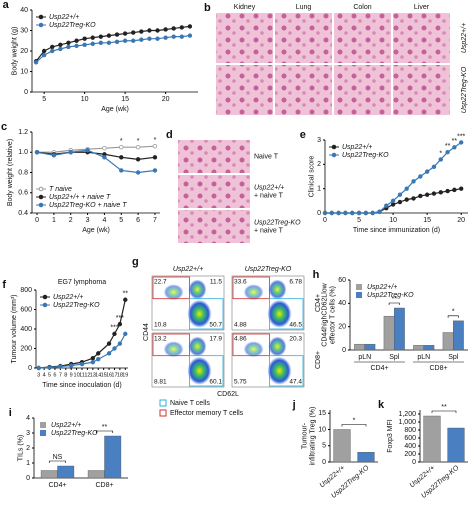 The width and height of the screenshot is (474, 511). What do you see at coordinates (422, 7) in the screenshot?
I see `column-label: Liver` at bounding box center [422, 7].